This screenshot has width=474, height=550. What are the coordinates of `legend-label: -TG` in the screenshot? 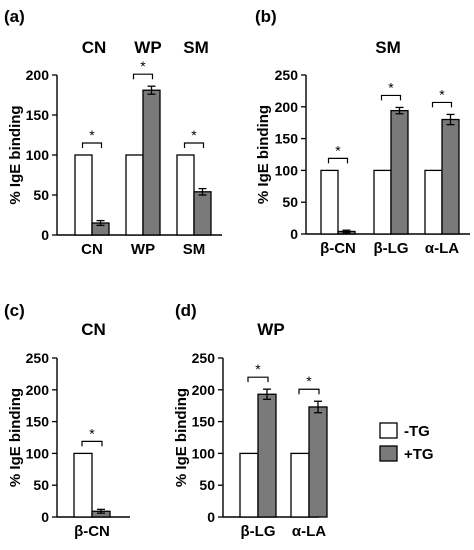 It's located at (417, 431).